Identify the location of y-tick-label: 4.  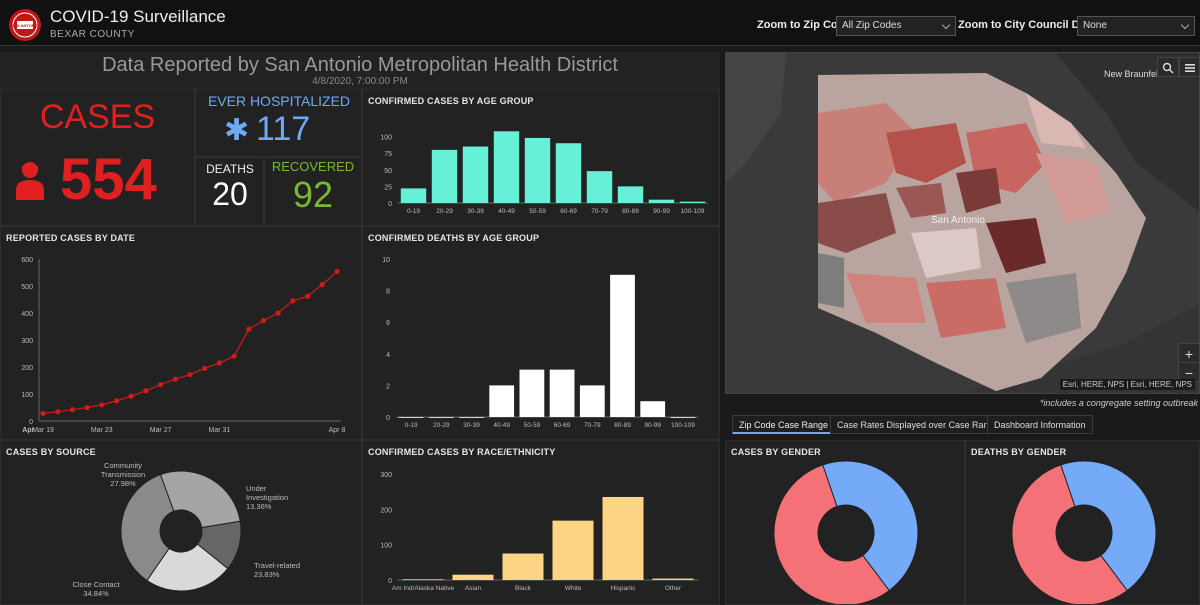
(388, 355).